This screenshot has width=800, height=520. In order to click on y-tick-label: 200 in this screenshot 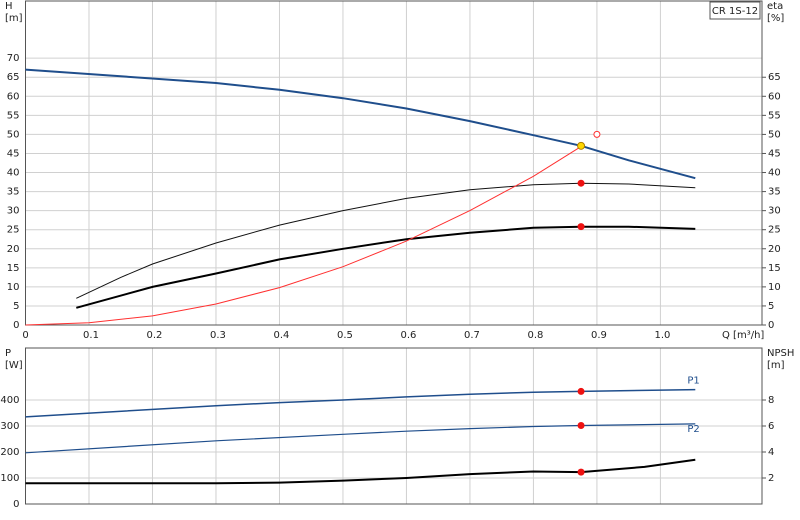, I will do `click(9, 452)`.